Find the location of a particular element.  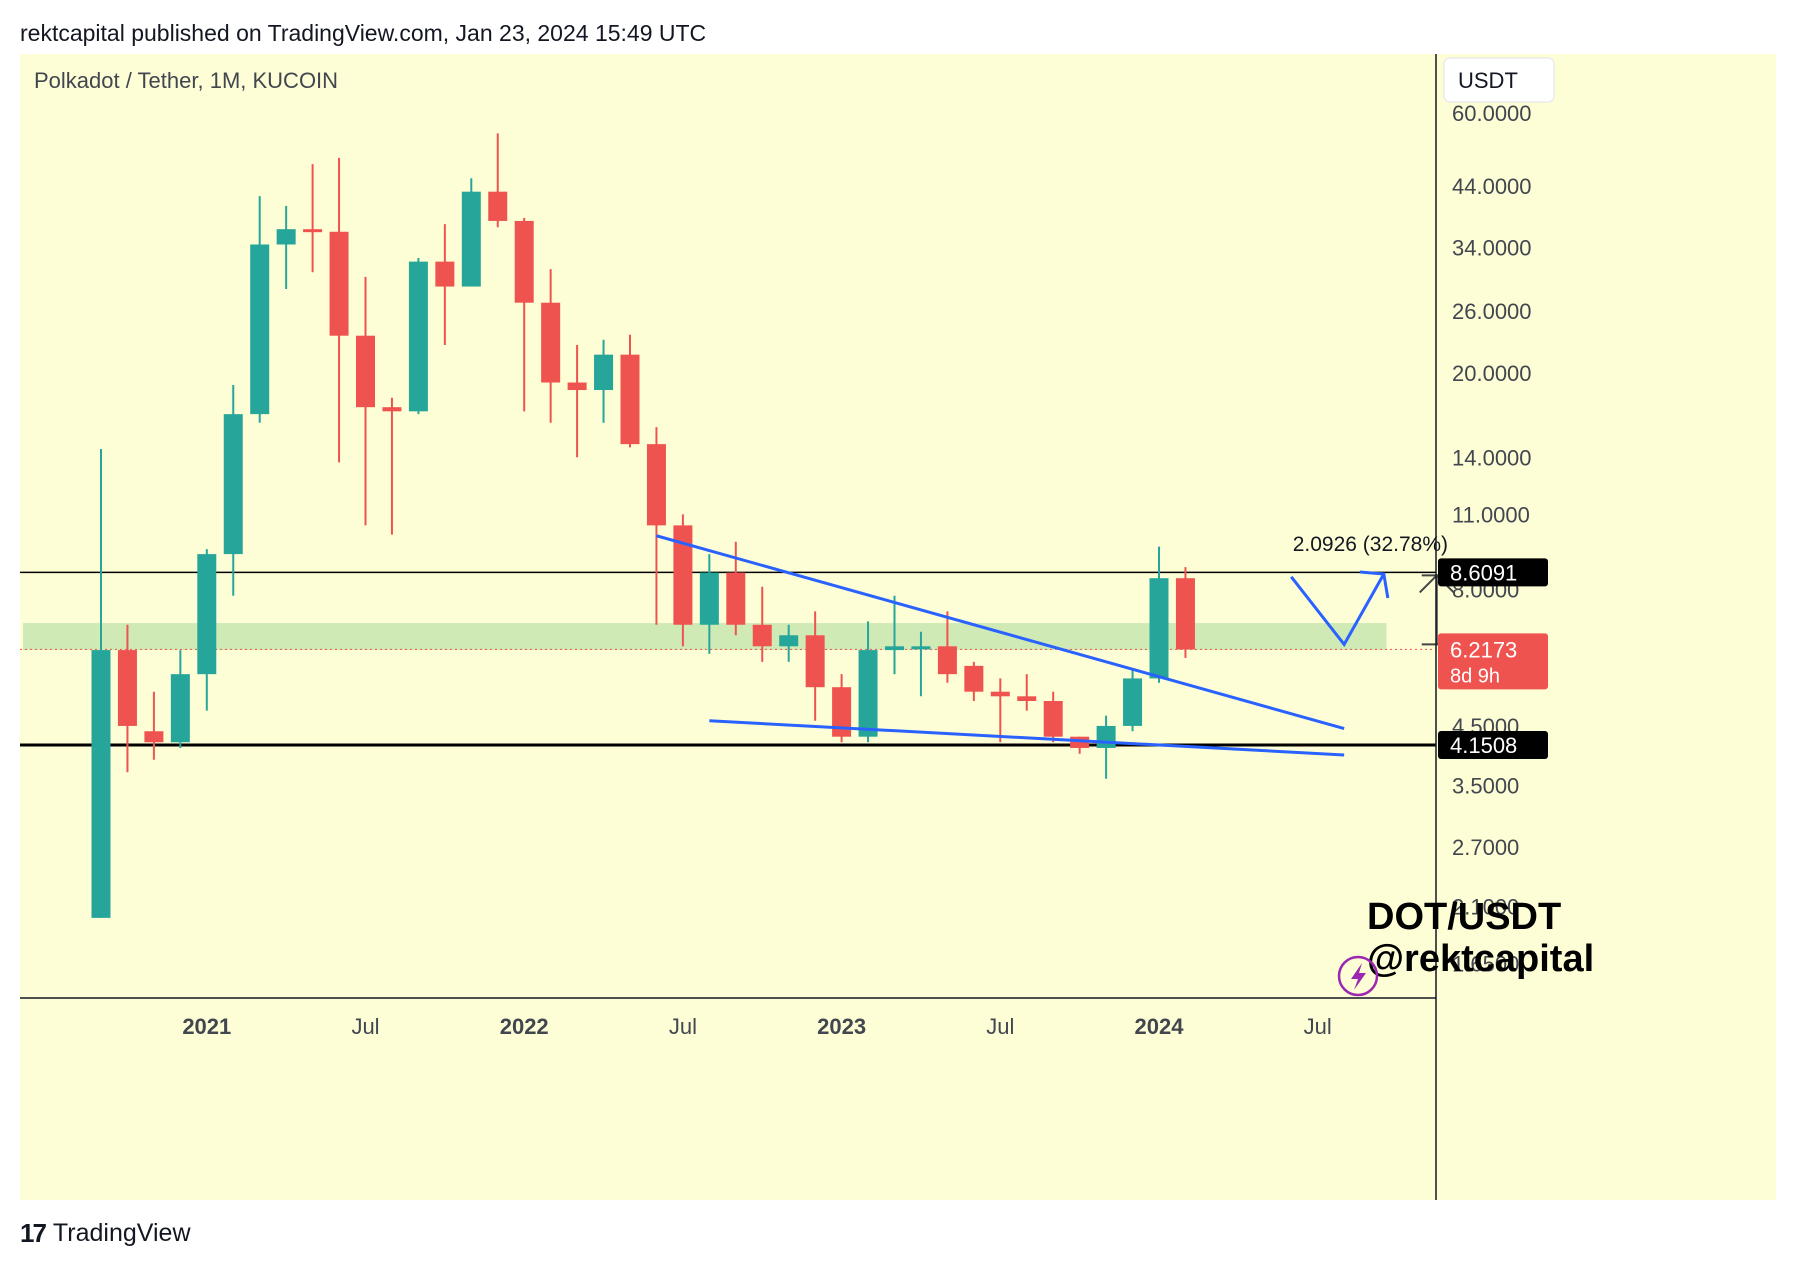

price-level-label: 8.6091 is located at coordinates (1483, 572).